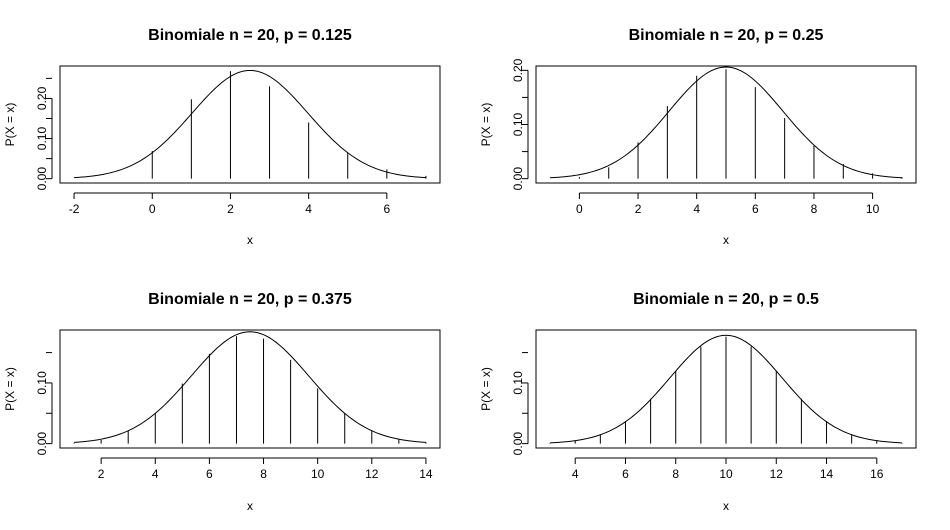 Image resolution: width=950 pixels, height=530 pixels. Describe the element at coordinates (250, 240) in the screenshot. I see `chart-0-x-axis-label: x` at that location.